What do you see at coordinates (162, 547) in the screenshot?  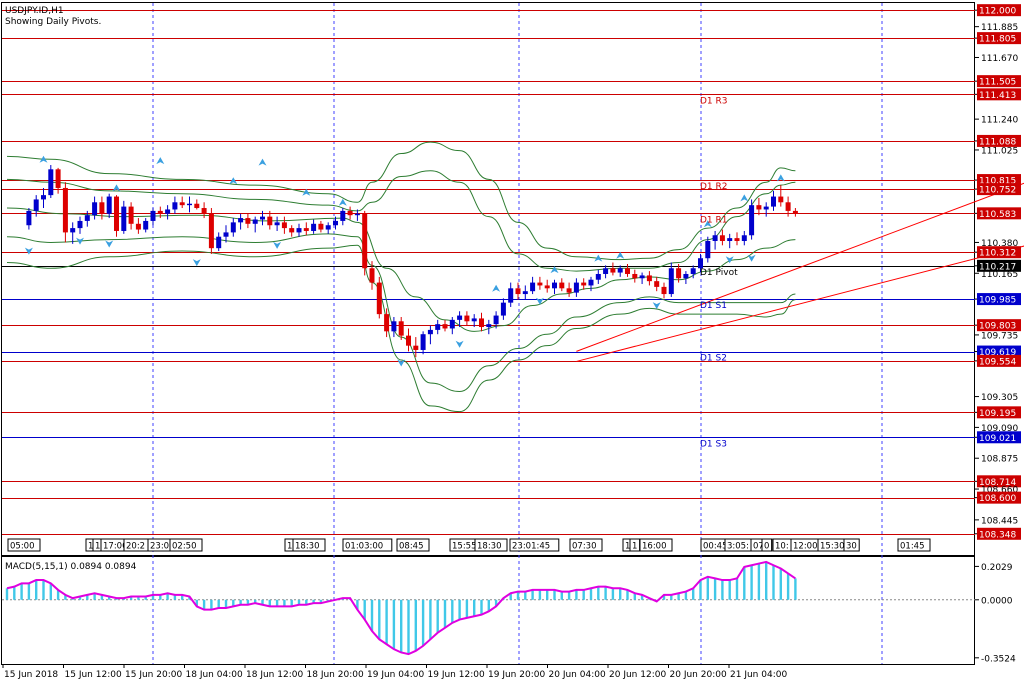 I see `time-box-label: 23:00` at bounding box center [162, 547].